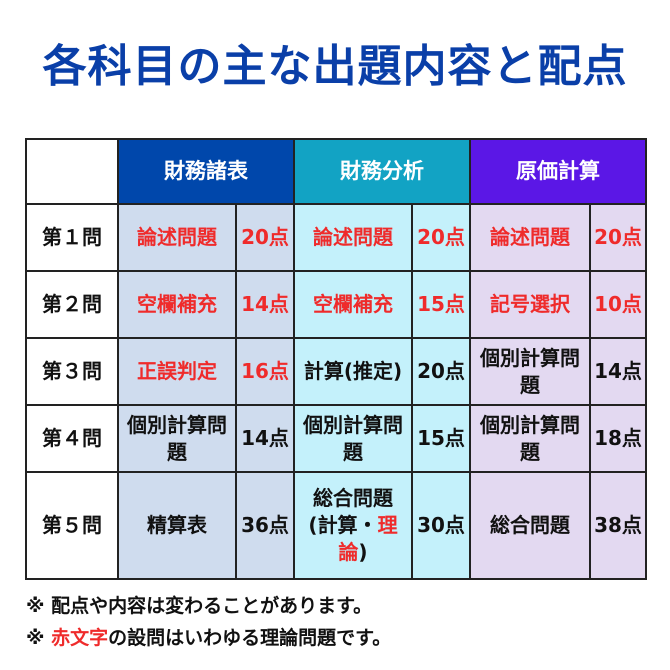 This screenshot has width=670, height=670. What do you see at coordinates (72, 525) in the screenshot?
I see `question-label: 第５問` at bounding box center [72, 525].